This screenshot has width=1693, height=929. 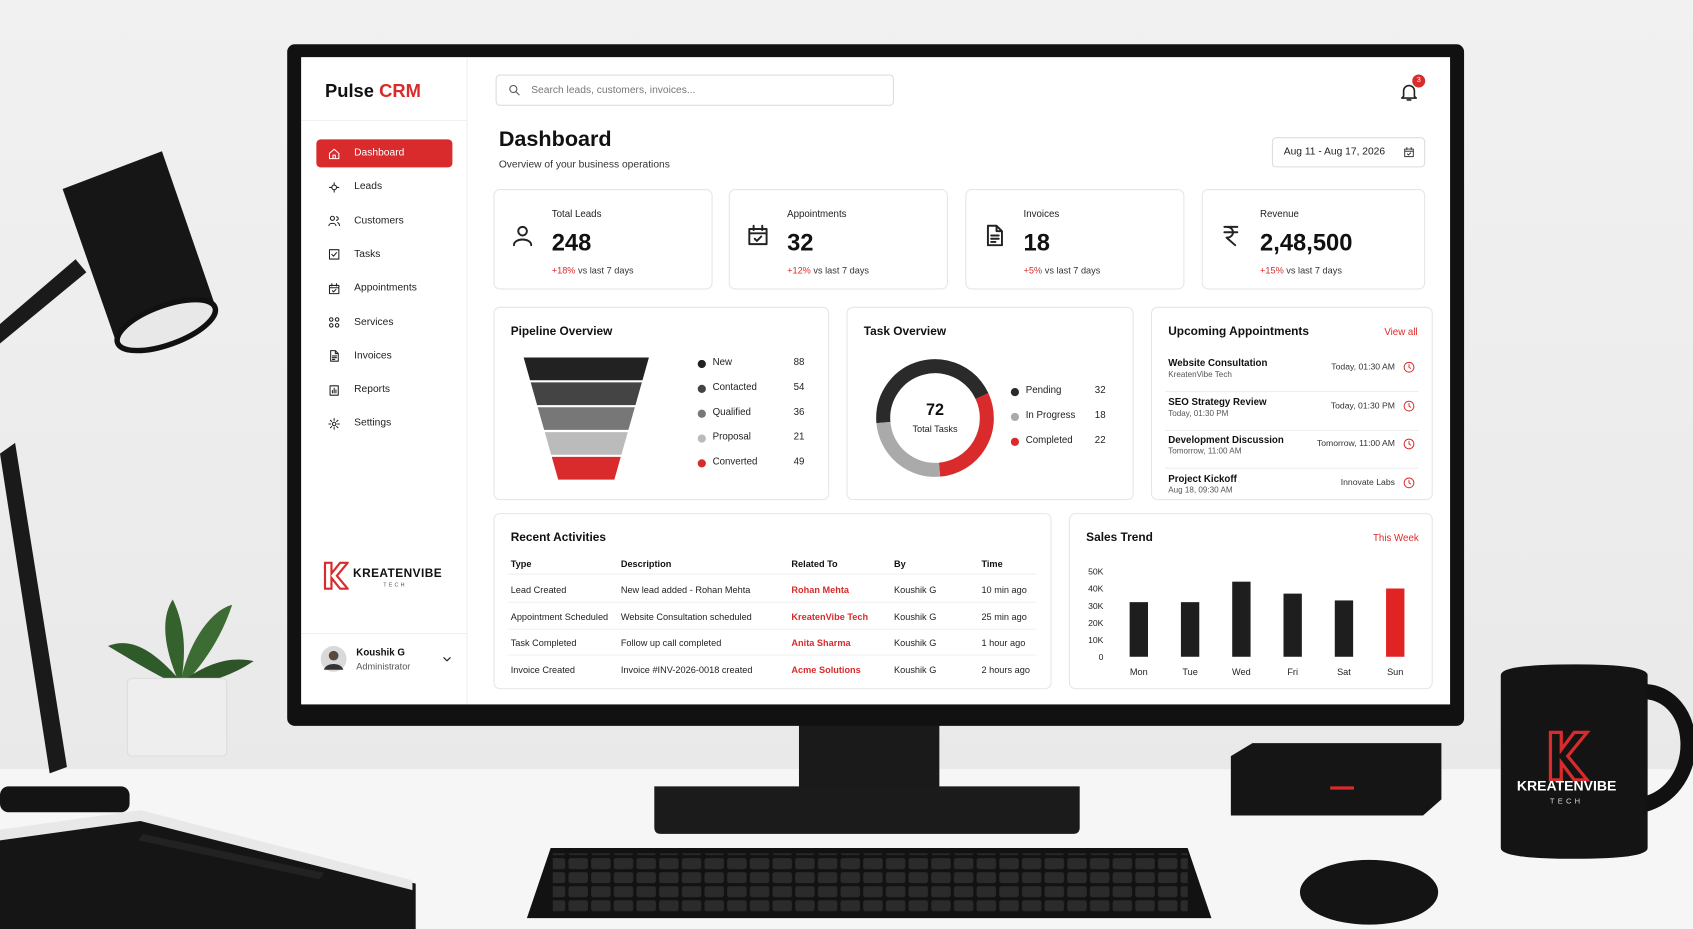 What do you see at coordinates (821, 643) in the screenshot?
I see `table-cell: Anita Sharma` at bounding box center [821, 643].